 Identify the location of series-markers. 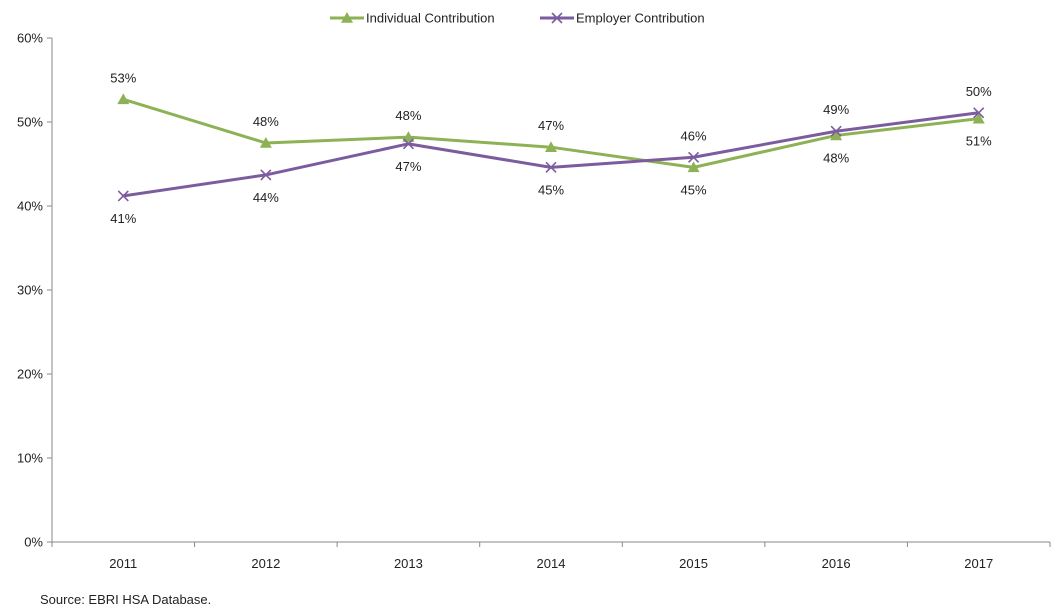
(551, 147).